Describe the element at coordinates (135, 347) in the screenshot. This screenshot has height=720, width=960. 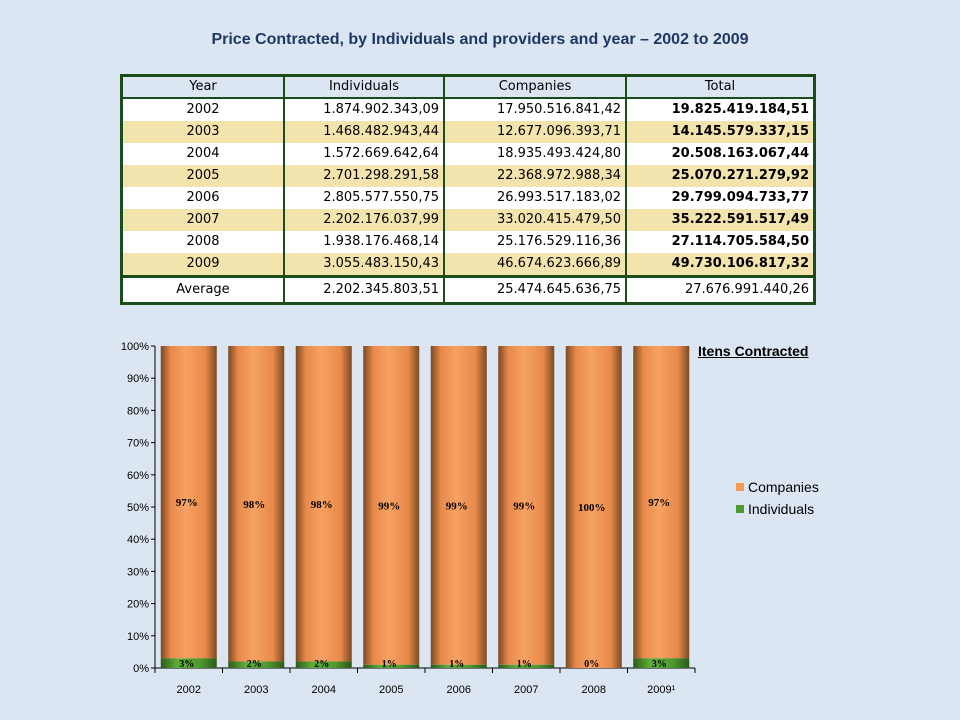
I see `y-tick-label: 100%` at that location.